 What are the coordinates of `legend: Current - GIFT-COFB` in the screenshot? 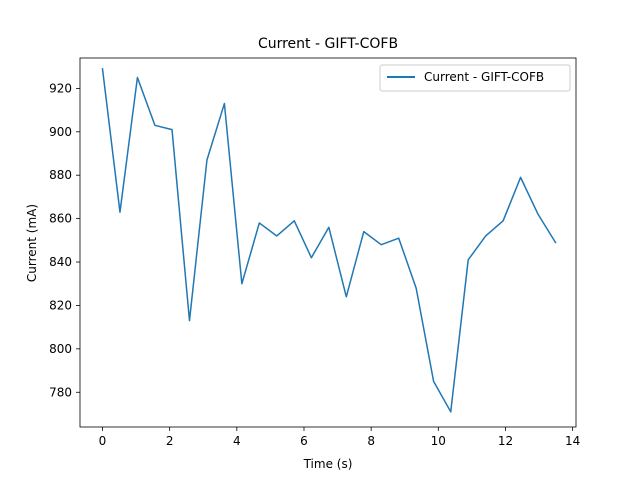 It's located at (475, 78).